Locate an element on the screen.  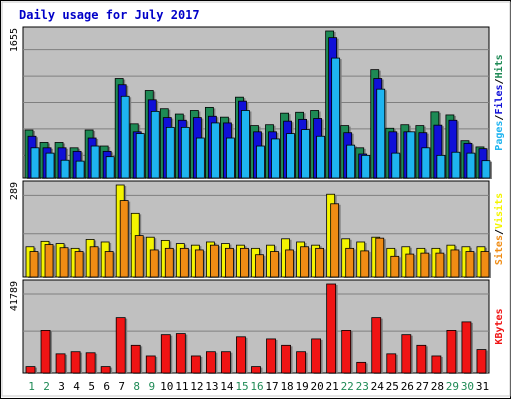
y-max-label: 41789 is located at coordinates (14, 296).